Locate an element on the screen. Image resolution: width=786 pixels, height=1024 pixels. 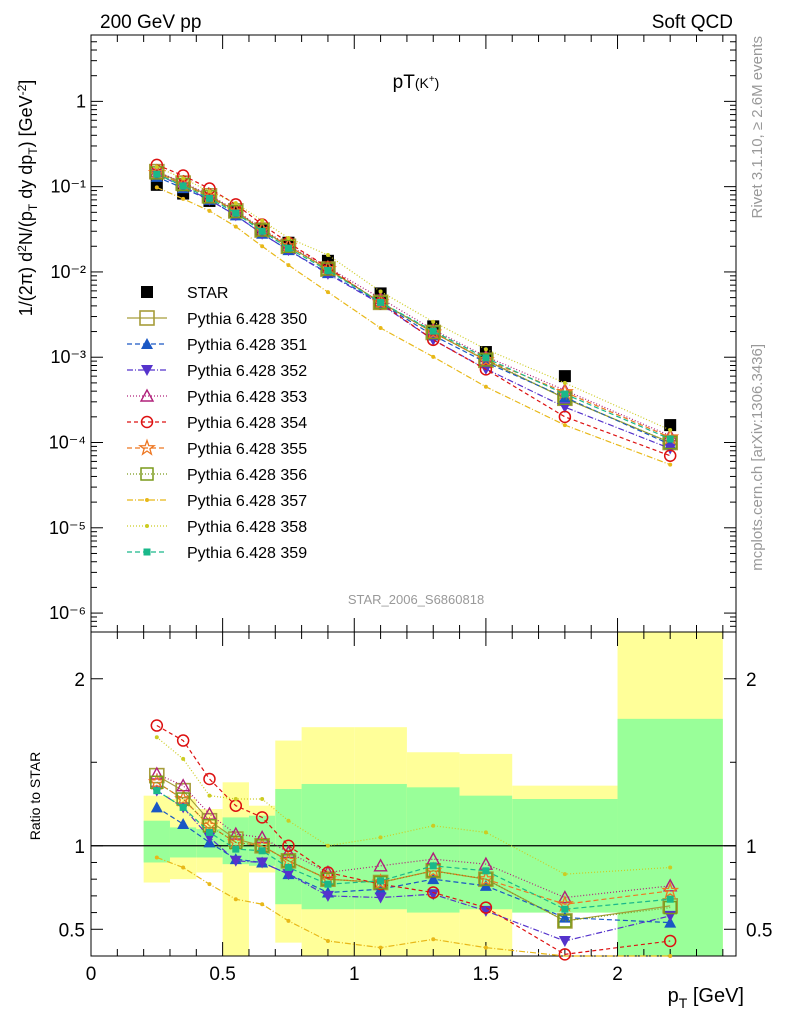
legend-label: Pythia 6.428 356 is located at coordinates (247, 475).